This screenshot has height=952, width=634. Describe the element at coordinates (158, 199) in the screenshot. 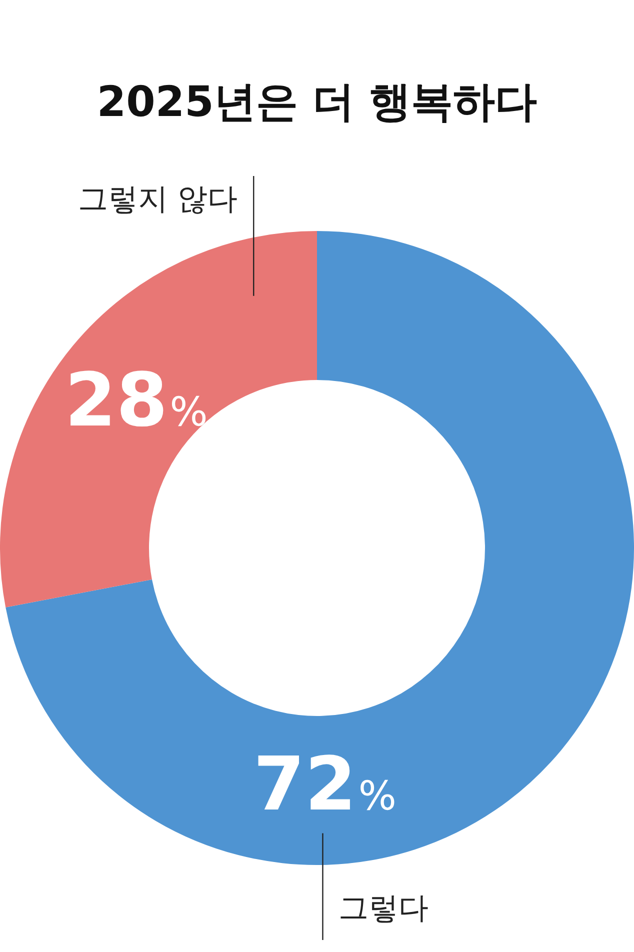

I see `slice-label: 그렇지 않다` at that location.